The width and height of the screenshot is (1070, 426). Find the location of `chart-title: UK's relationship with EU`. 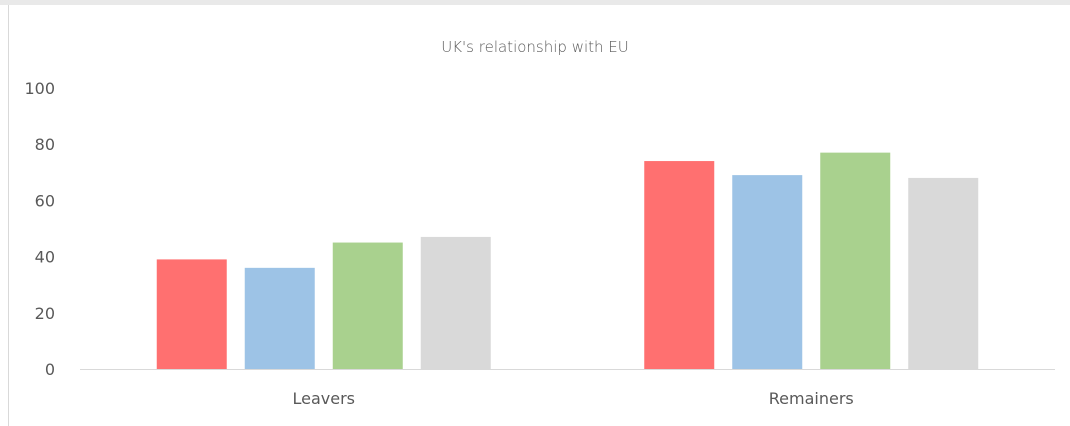

chart-title: UK's relationship with EU is located at coordinates (535, 47).